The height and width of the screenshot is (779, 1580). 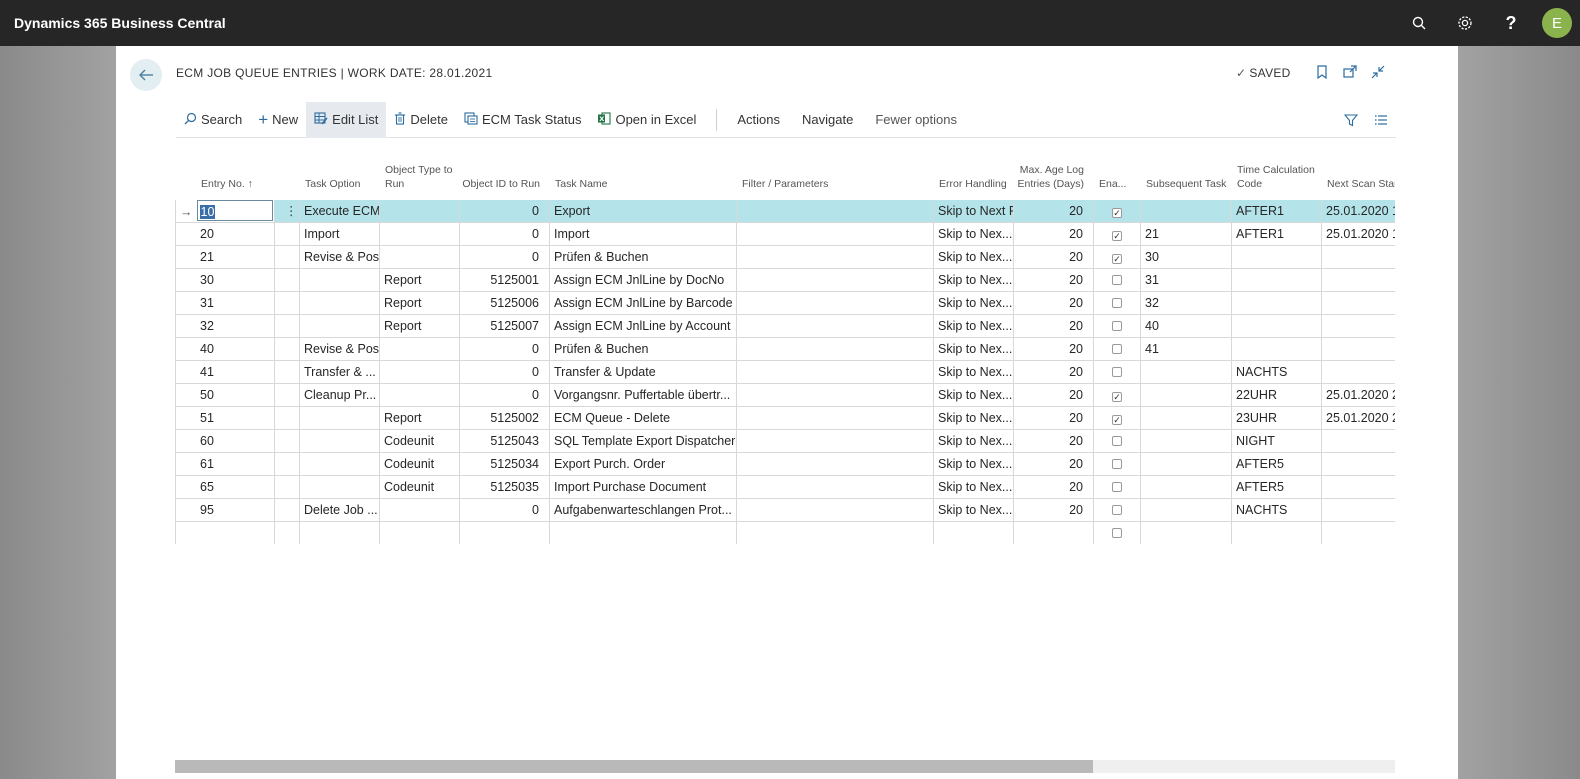 I want to click on subsequent-task-cell: 21, so click(x=1186, y=234).